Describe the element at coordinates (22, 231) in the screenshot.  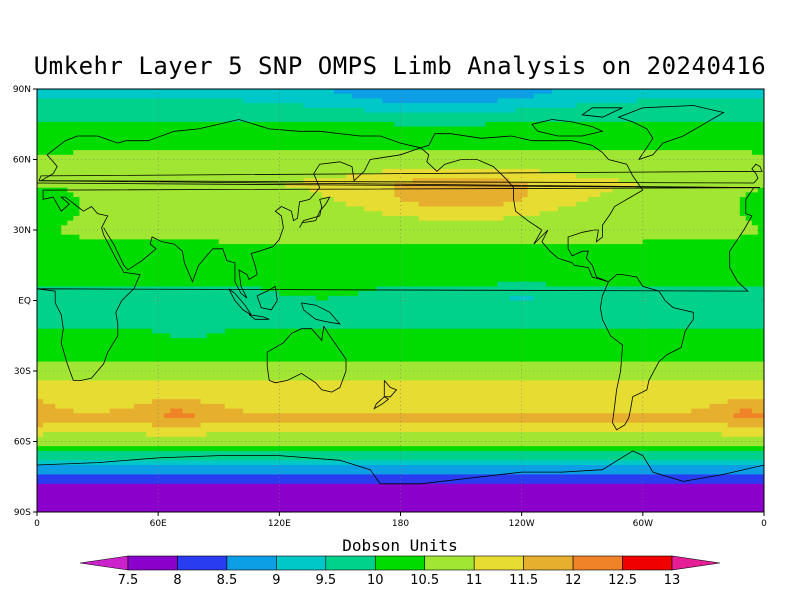
I see `lat-tick-label: 30N` at that location.